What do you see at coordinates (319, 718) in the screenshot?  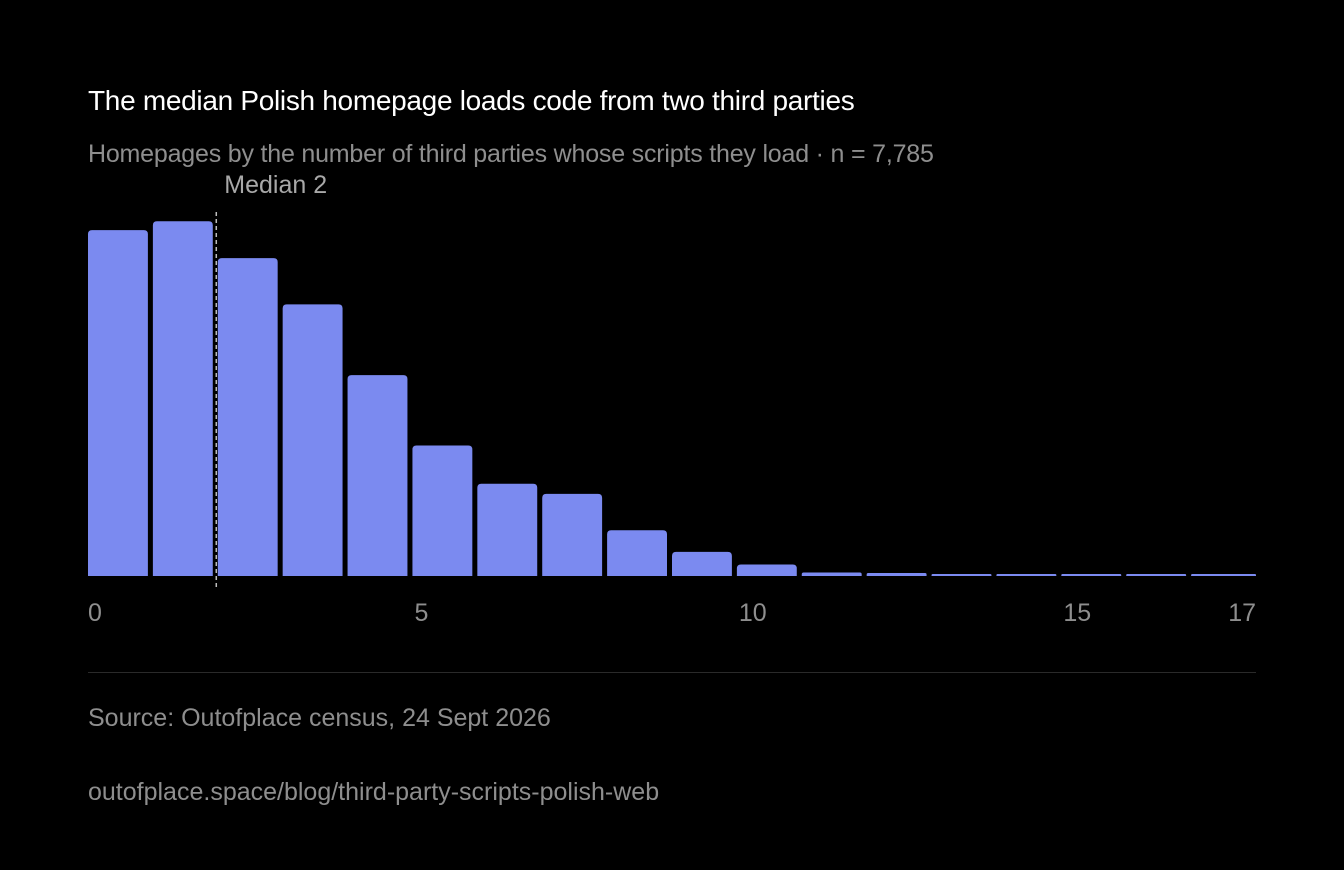 I see `source-note: Source: Outofplace census, 24 Sept 2026` at bounding box center [319, 718].